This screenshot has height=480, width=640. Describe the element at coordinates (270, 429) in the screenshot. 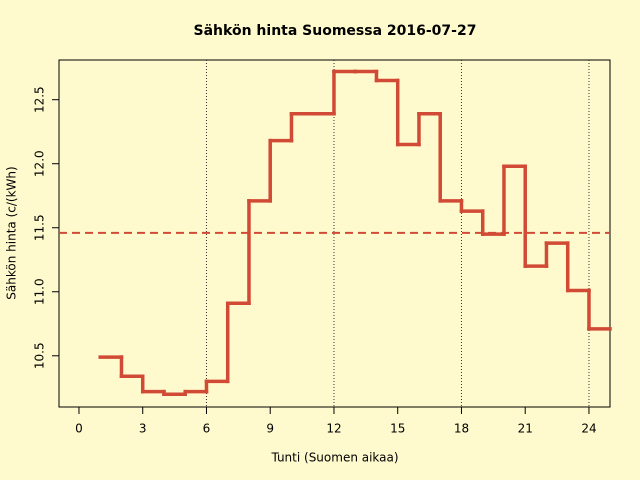

I see `x-tick-label: 9` at that location.